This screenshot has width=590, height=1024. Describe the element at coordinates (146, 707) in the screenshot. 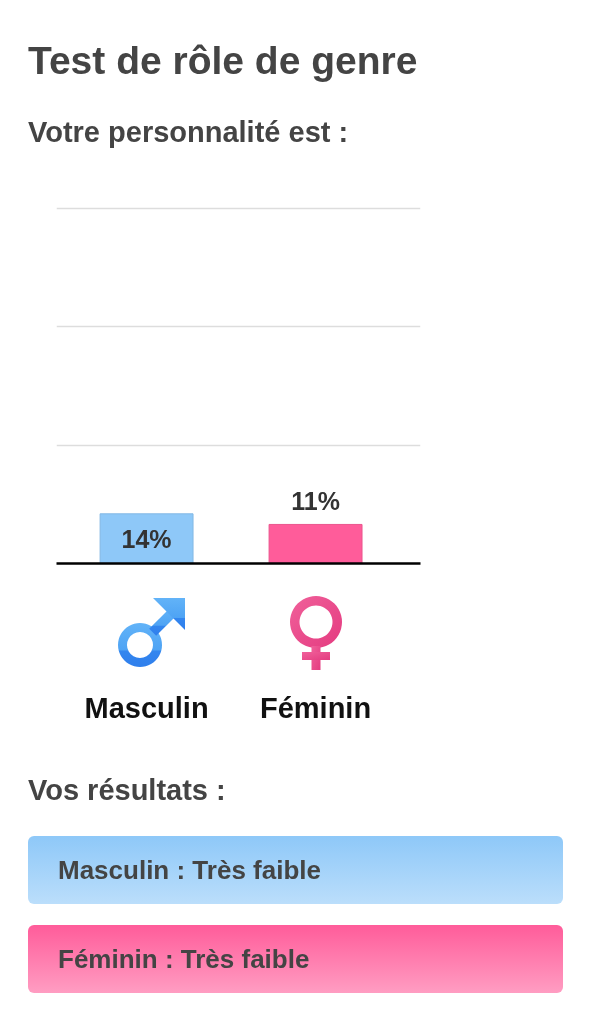

I see `x-tick-label: Masculin` at that location.